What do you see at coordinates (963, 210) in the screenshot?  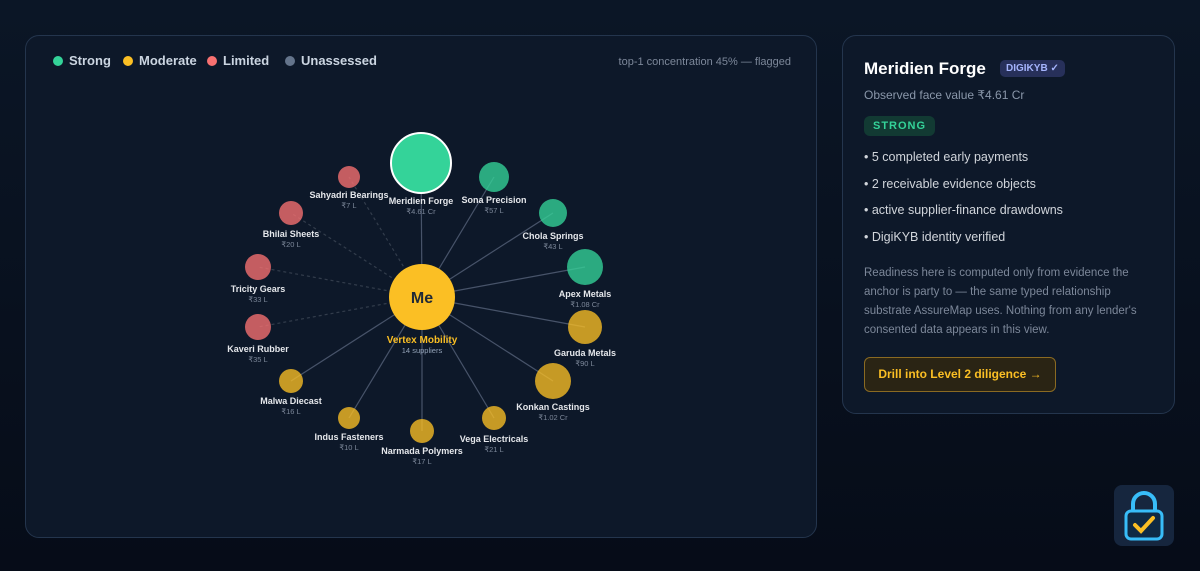 I see `bullet: • active supplier-finance drawdowns` at bounding box center [963, 210].